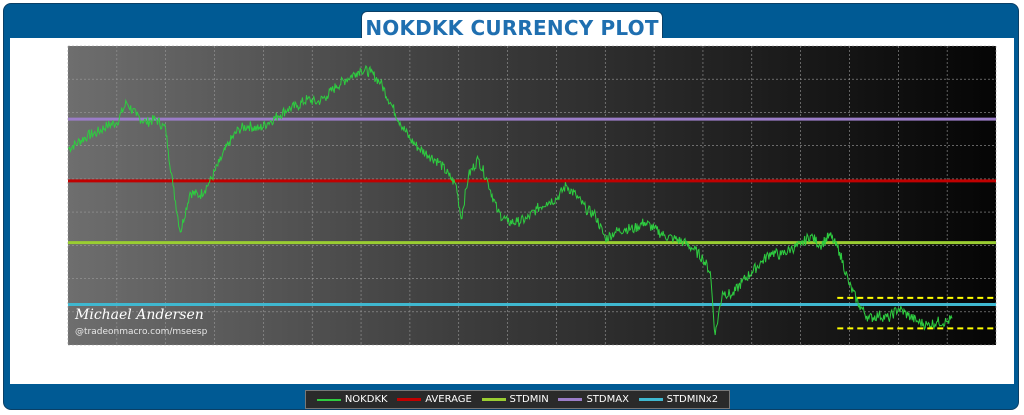  What do you see at coordinates (997, 364) in the screenshot?
I see `x-tick-label: Jan-26` at bounding box center [997, 364].